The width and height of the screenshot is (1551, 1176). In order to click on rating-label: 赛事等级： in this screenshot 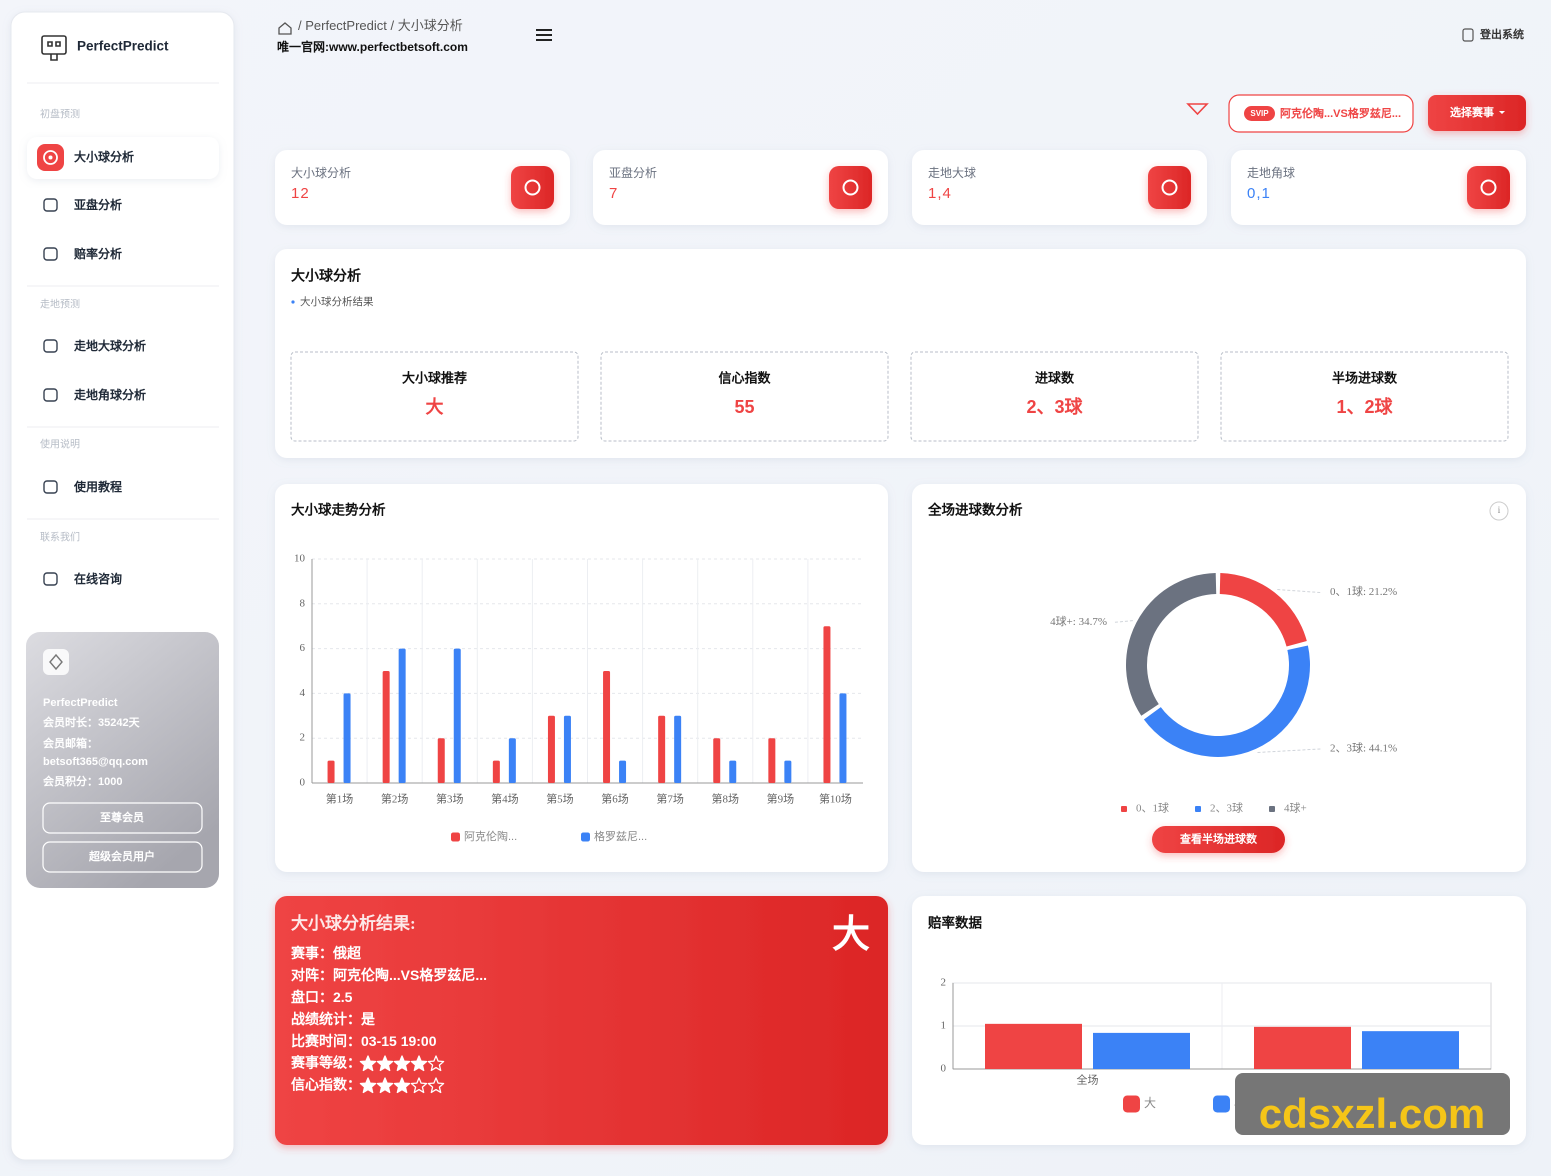, I will do `click(325, 1063)`.